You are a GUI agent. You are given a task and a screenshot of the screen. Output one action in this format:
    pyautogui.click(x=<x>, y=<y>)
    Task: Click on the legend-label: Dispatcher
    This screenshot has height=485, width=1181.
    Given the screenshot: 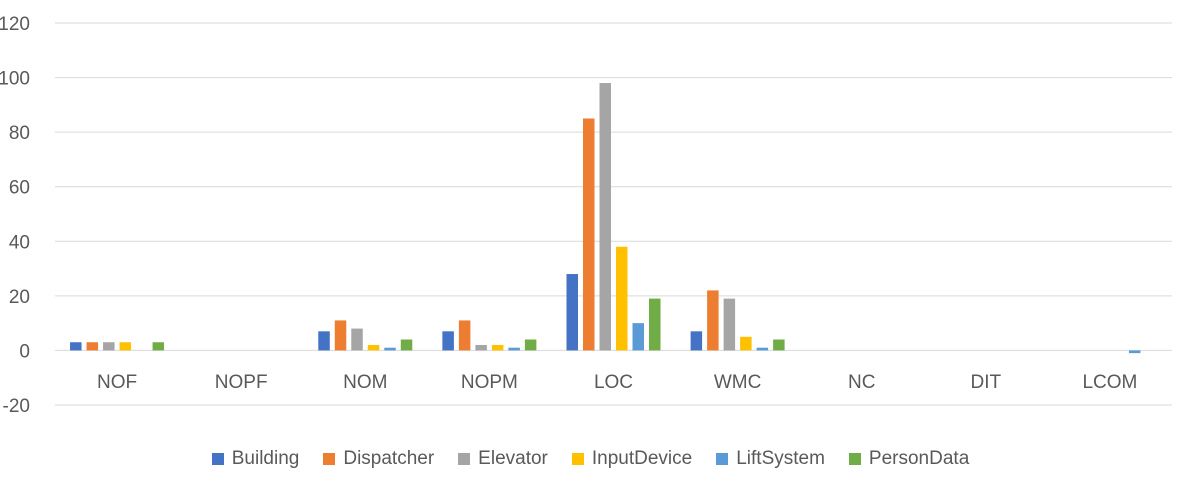 What is the action you would take?
    pyautogui.click(x=389, y=458)
    